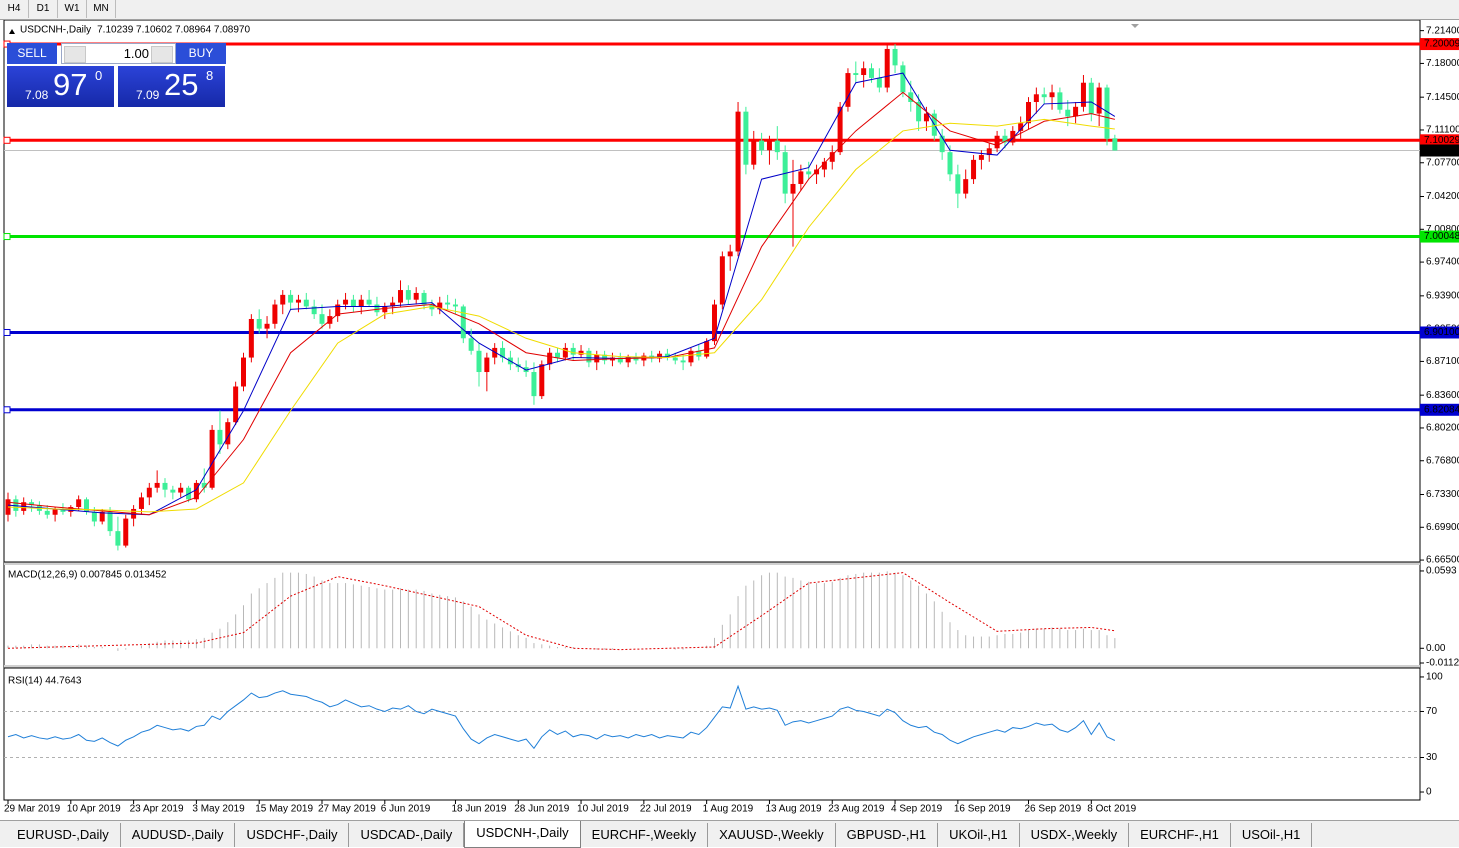 The image size is (1459, 848). Describe the element at coordinates (218, 809) in the screenshot. I see `x-tick-label: 3 May 2019` at that location.